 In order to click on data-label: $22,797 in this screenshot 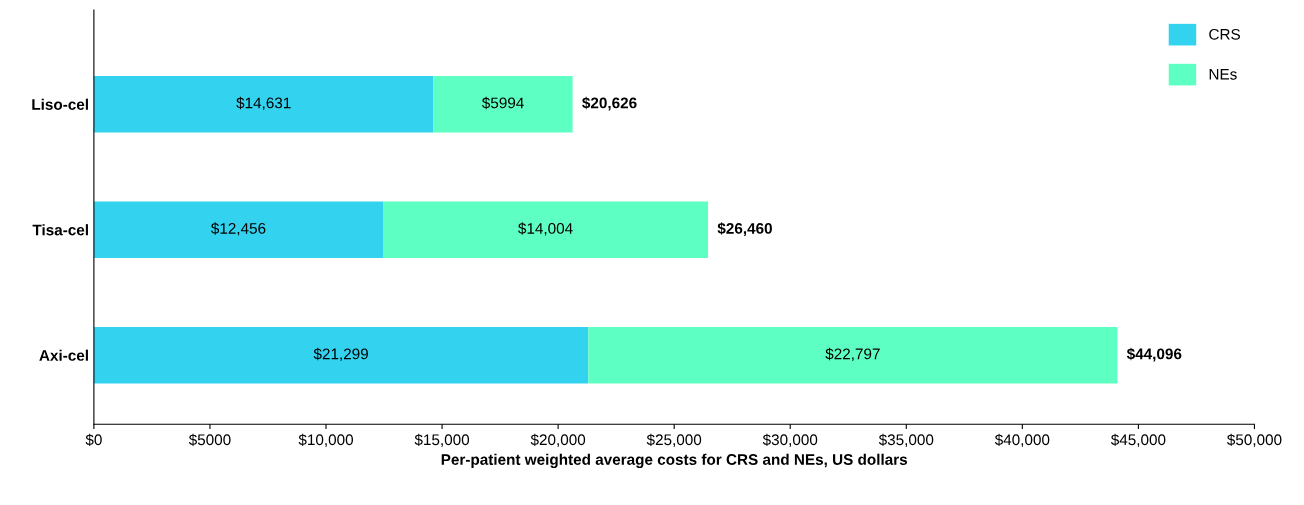, I will do `click(852, 354)`.